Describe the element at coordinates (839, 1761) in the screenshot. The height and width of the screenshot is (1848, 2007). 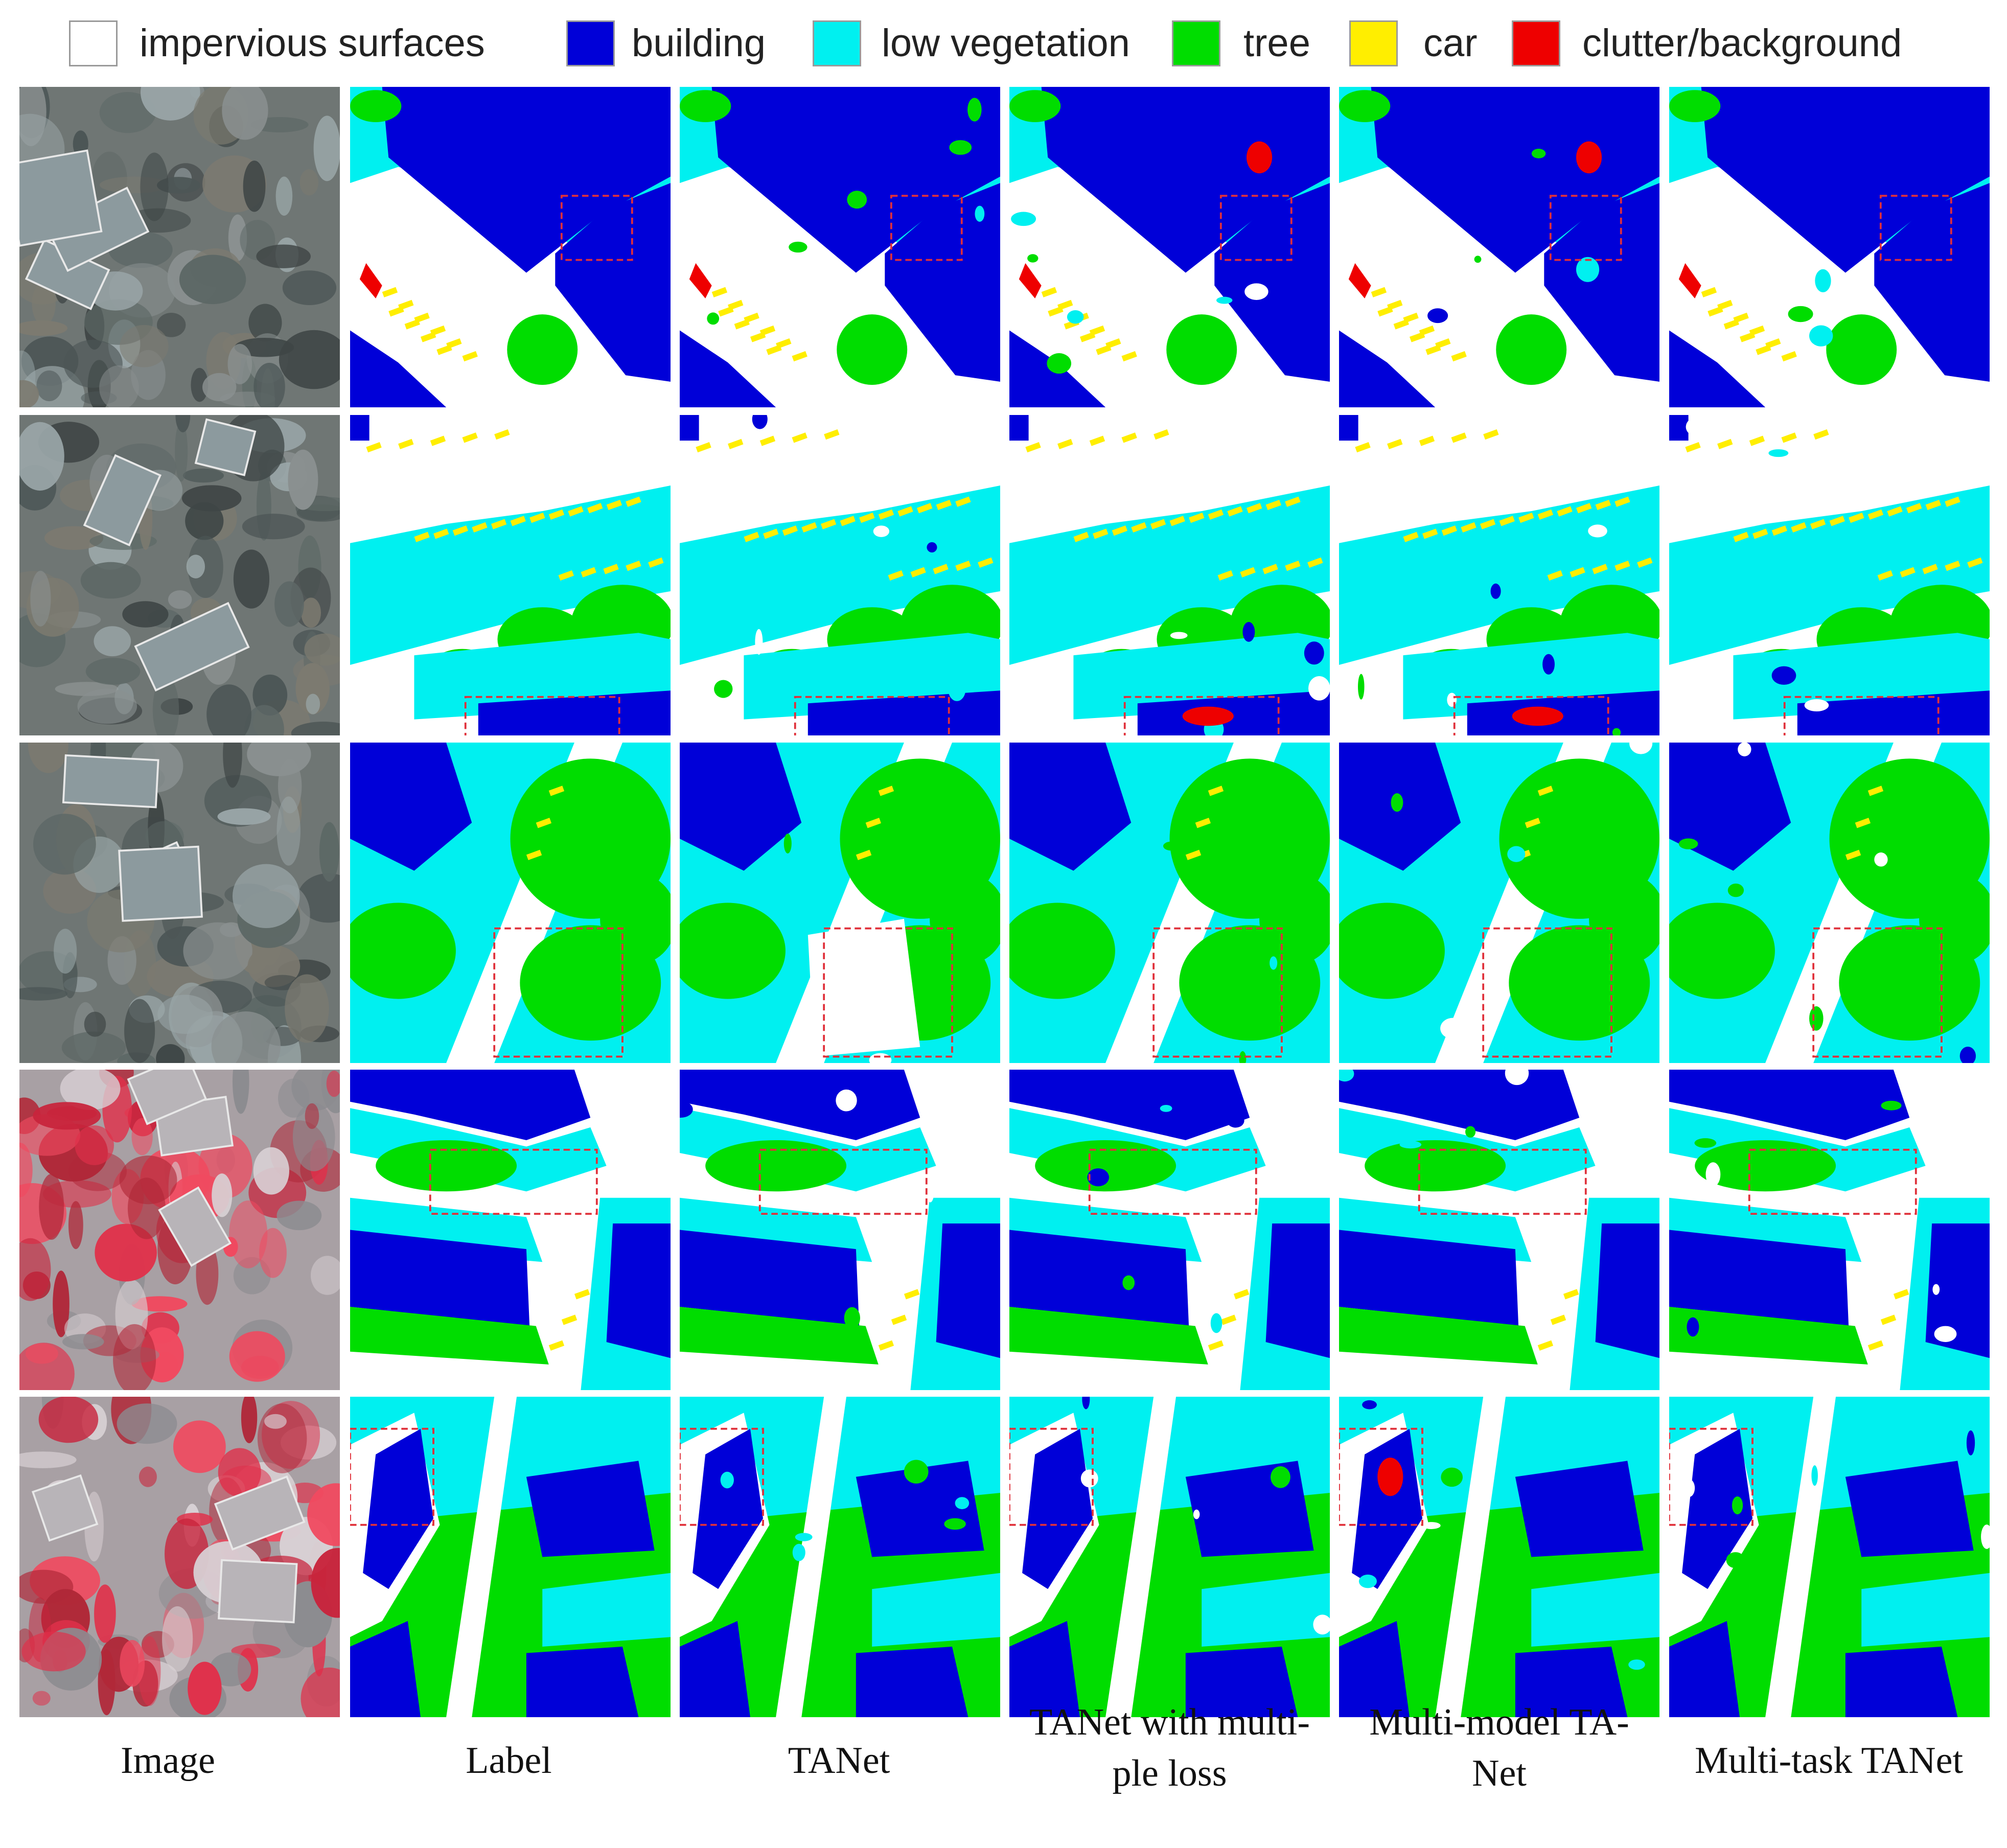
I see `column-label-tanet: TANet` at that location.